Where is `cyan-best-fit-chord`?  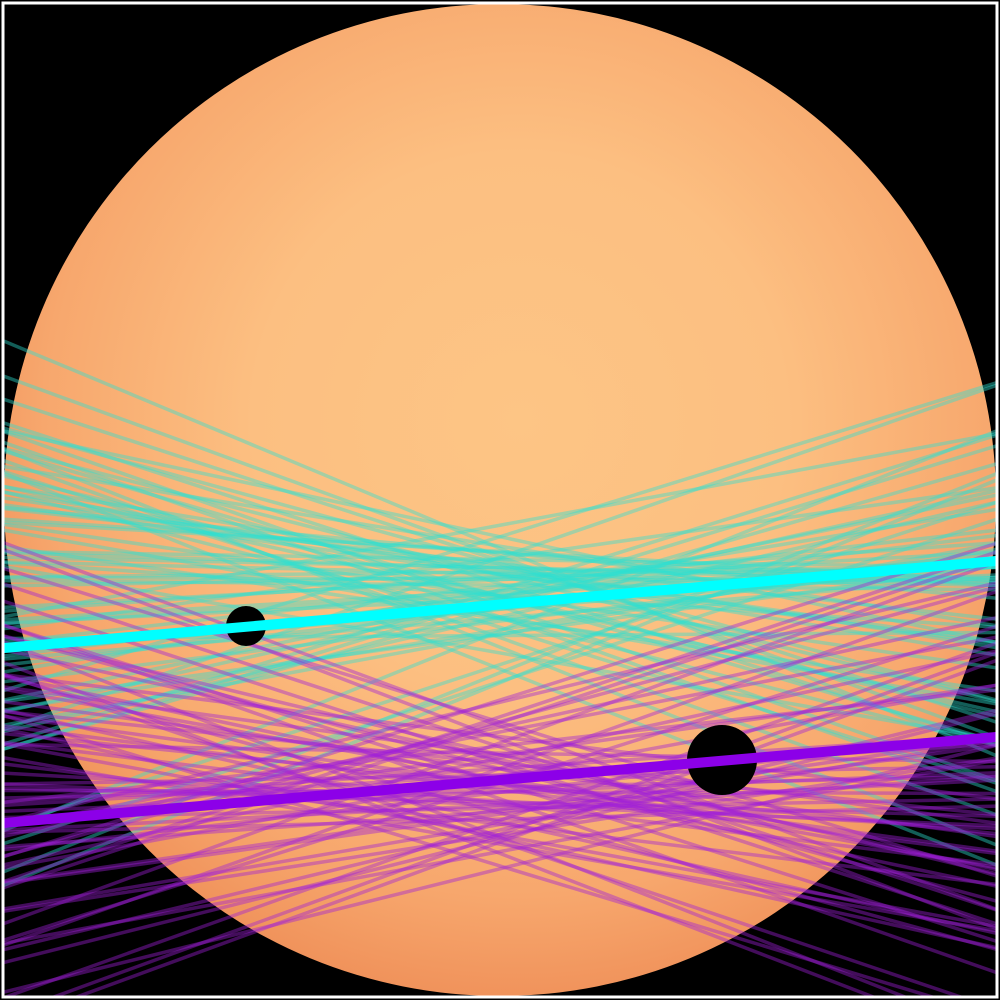 cyan-best-fit-chord is located at coordinates (500, 604).